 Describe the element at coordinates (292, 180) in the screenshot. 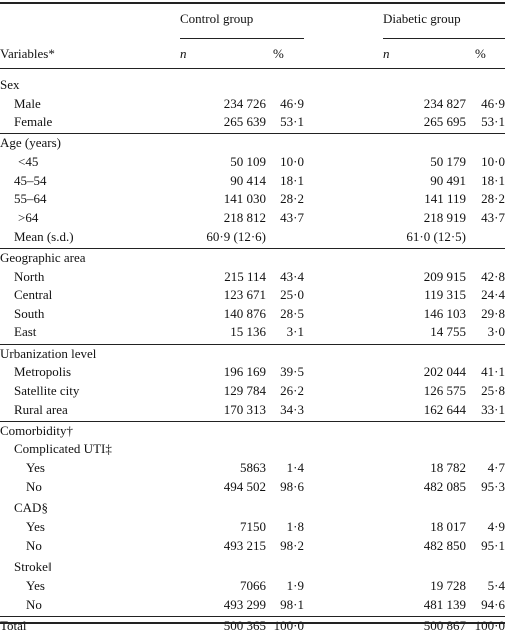

I see `cell-c-p: 18·1` at that location.